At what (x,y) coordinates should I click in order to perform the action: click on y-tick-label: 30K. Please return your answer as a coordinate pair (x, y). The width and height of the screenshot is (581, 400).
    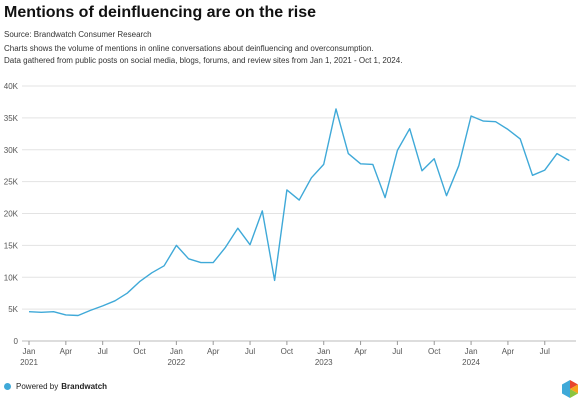
    Looking at the image, I should click on (11, 150).